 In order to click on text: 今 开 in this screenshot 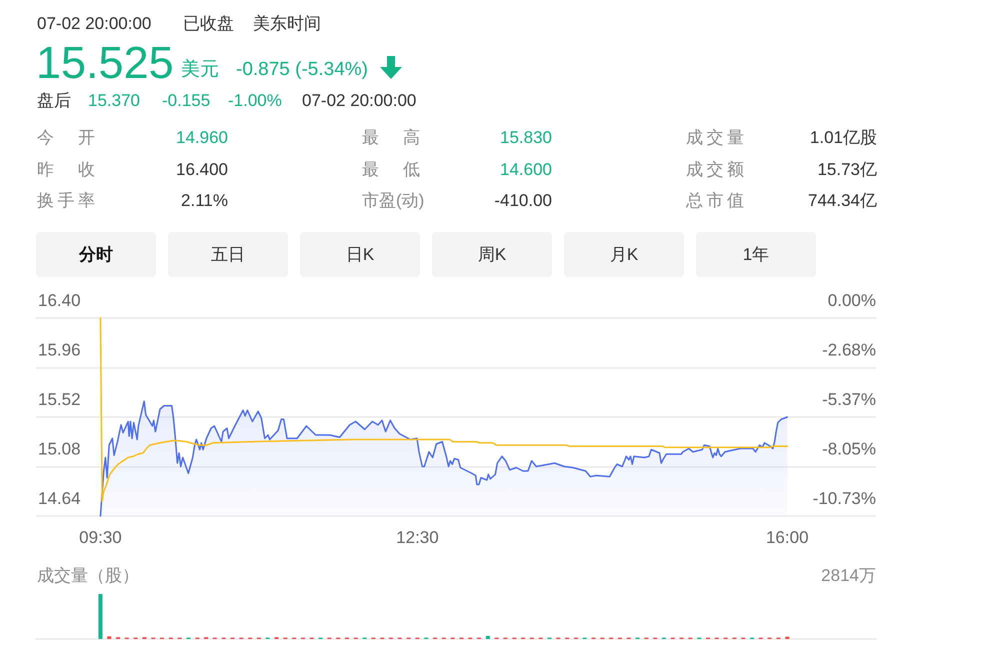, I will do `click(66, 137)`.